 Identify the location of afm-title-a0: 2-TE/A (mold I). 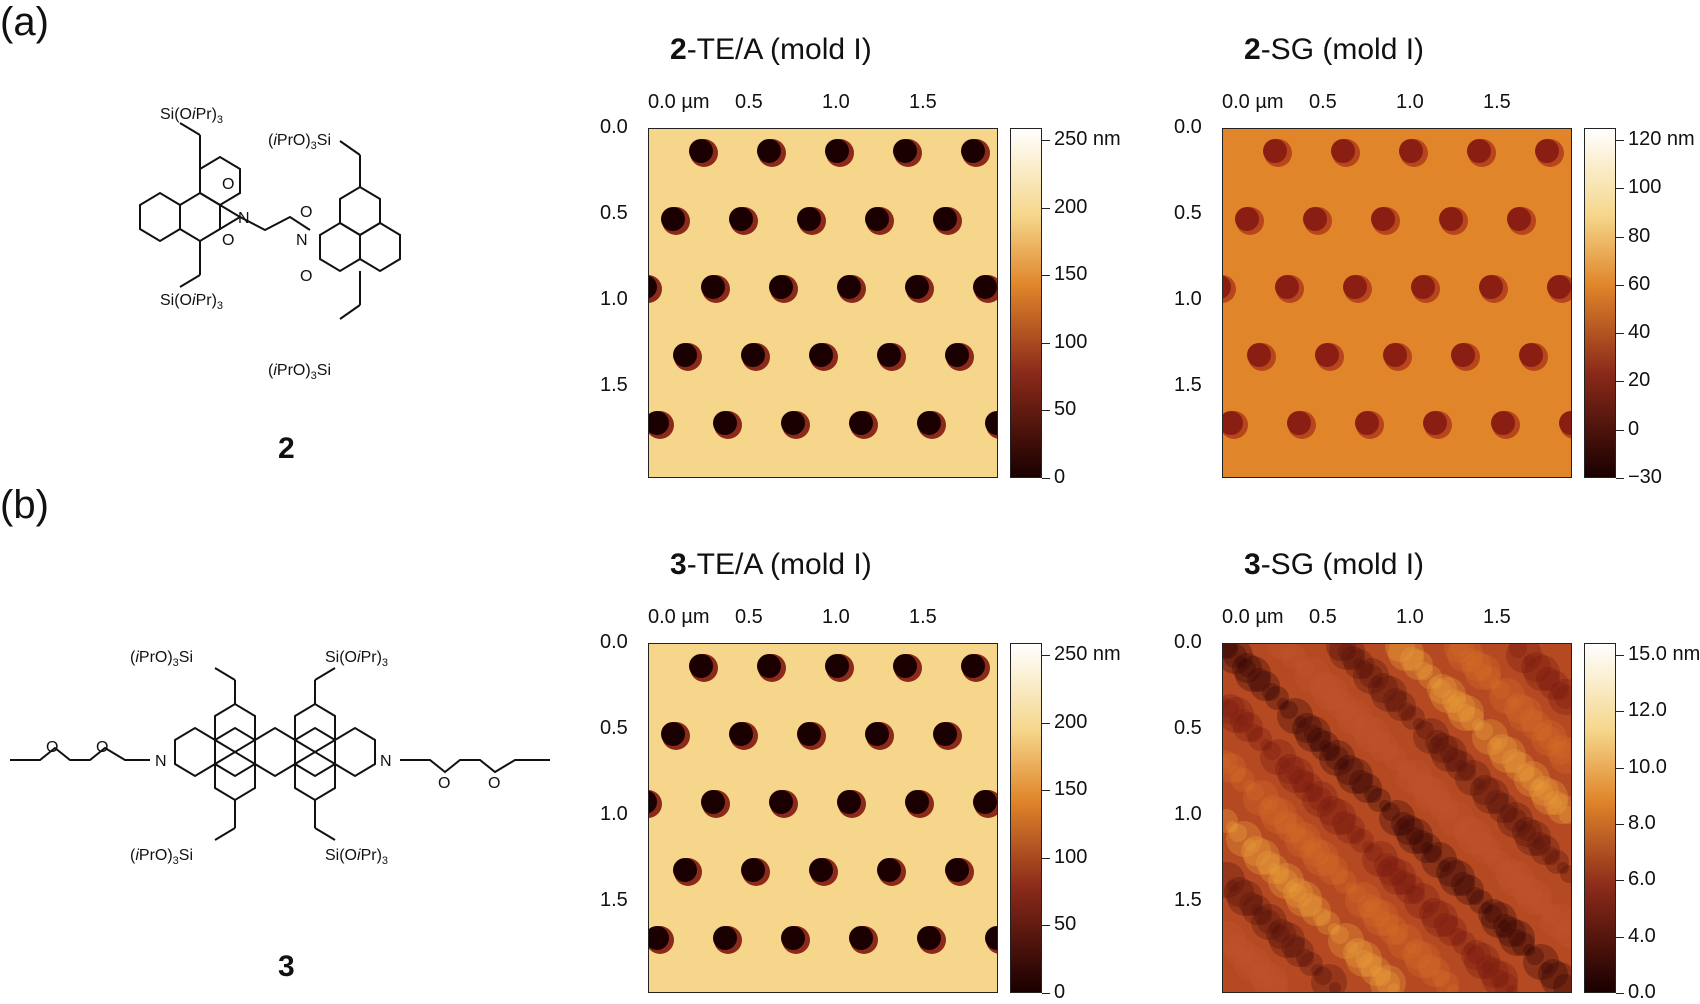
(771, 50).